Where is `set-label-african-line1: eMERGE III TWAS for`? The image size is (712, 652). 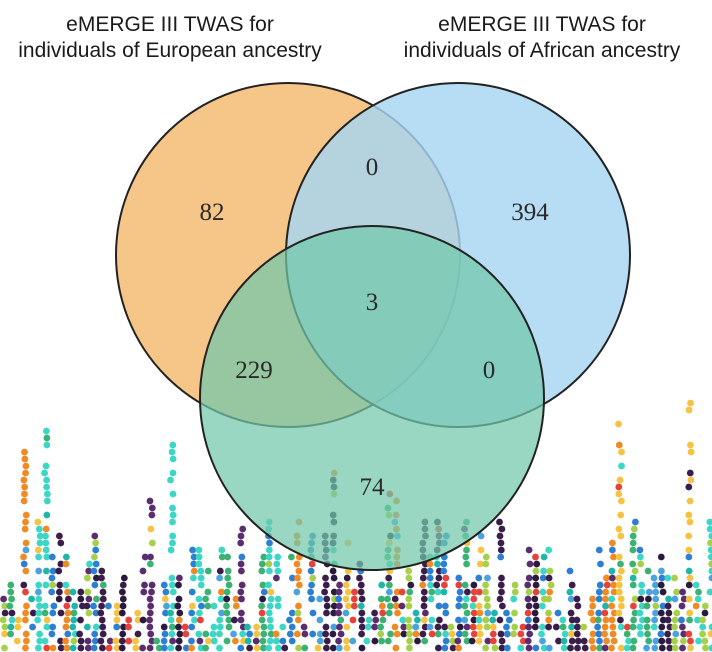
set-label-african-line1: eMERGE III TWAS for is located at coordinates (542, 24).